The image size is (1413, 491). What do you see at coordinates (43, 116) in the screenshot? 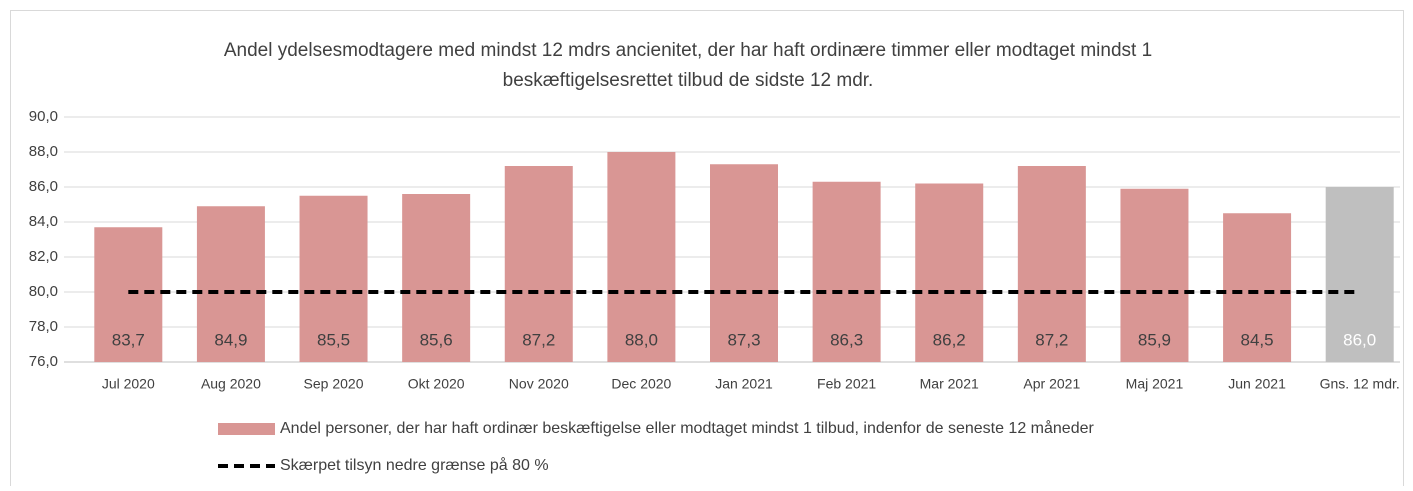
I see `y-tick-label: 90,0` at bounding box center [43, 116].